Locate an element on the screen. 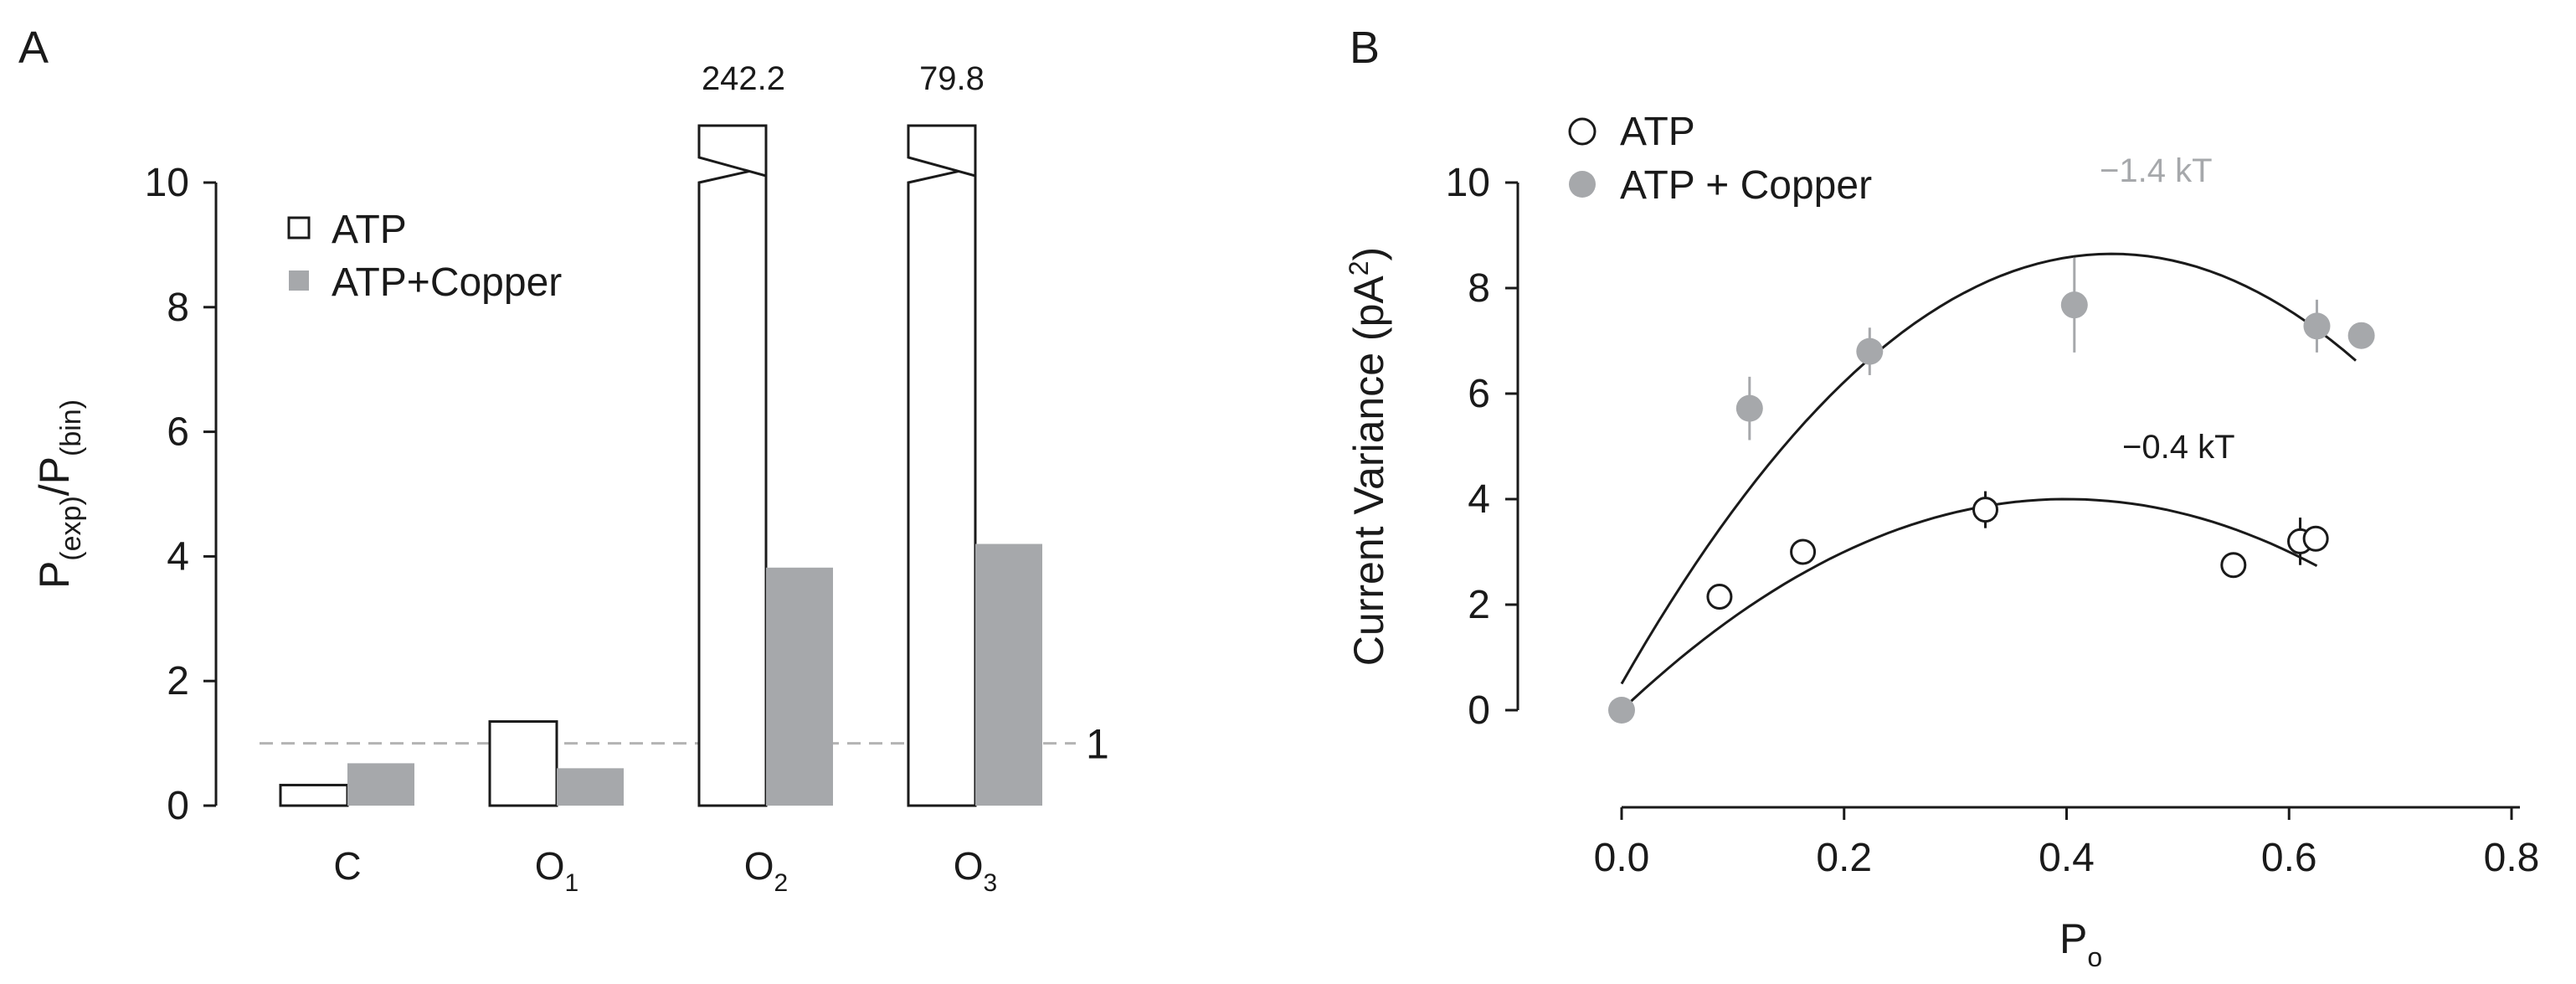 This screenshot has height=984, width=2576. x-tick-label: 0.4 is located at coordinates (2067, 858).